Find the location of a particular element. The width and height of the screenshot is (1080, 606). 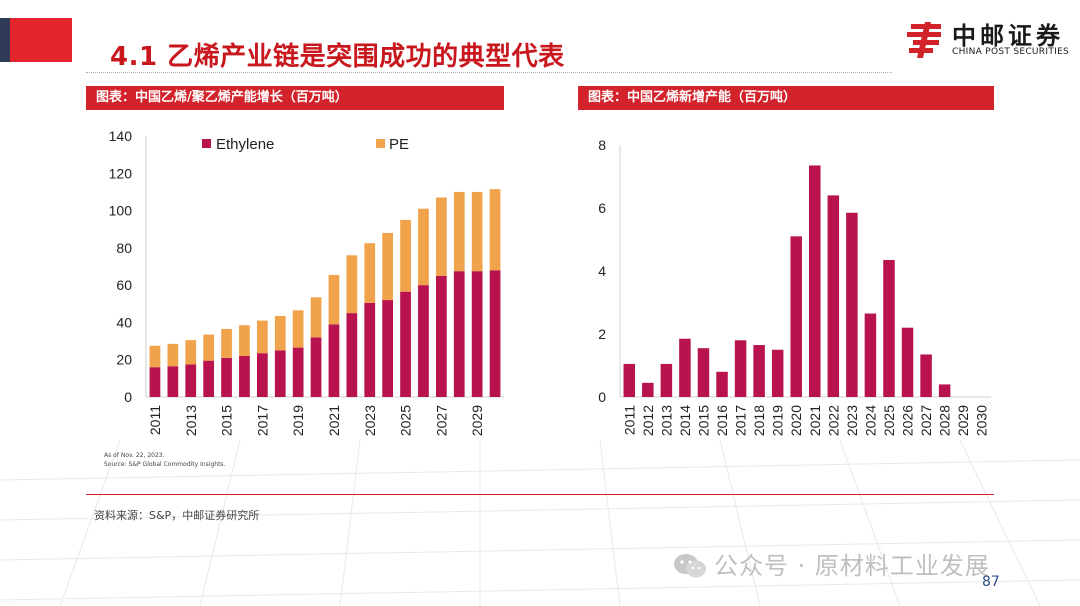

page-number: 87 is located at coordinates (991, 582).